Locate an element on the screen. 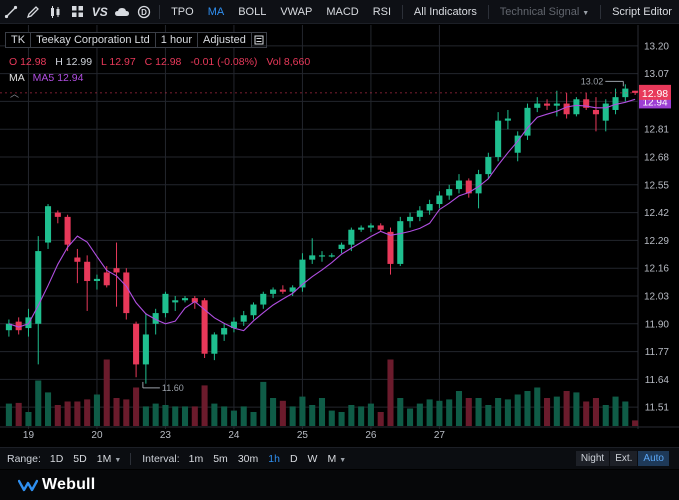 This screenshot has height=500, width=679. y-tick-label: 12.55 is located at coordinates (656, 185).